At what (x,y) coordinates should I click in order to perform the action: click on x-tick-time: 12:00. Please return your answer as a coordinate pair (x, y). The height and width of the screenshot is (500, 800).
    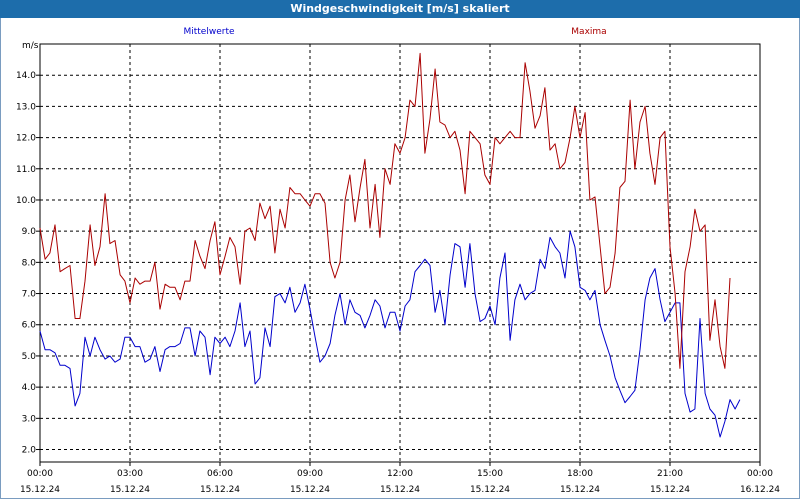
    Looking at the image, I should click on (400, 474).